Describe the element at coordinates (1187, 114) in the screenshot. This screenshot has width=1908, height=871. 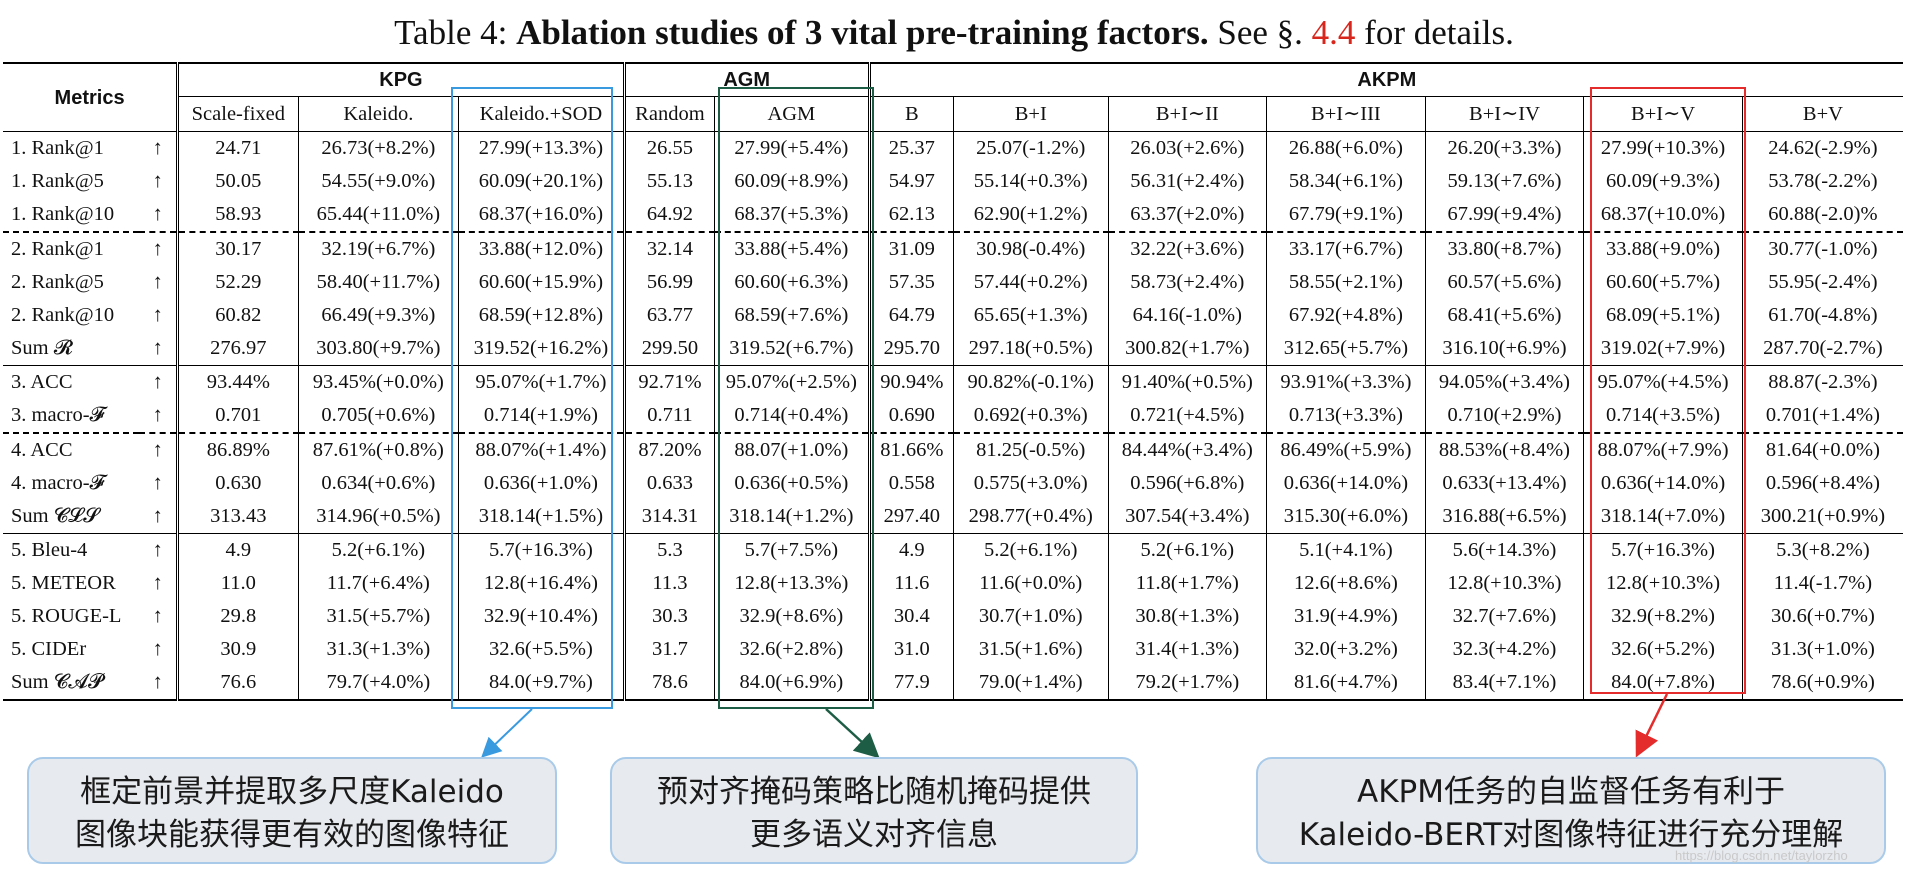
I see `column-header: B+I∼II` at that location.